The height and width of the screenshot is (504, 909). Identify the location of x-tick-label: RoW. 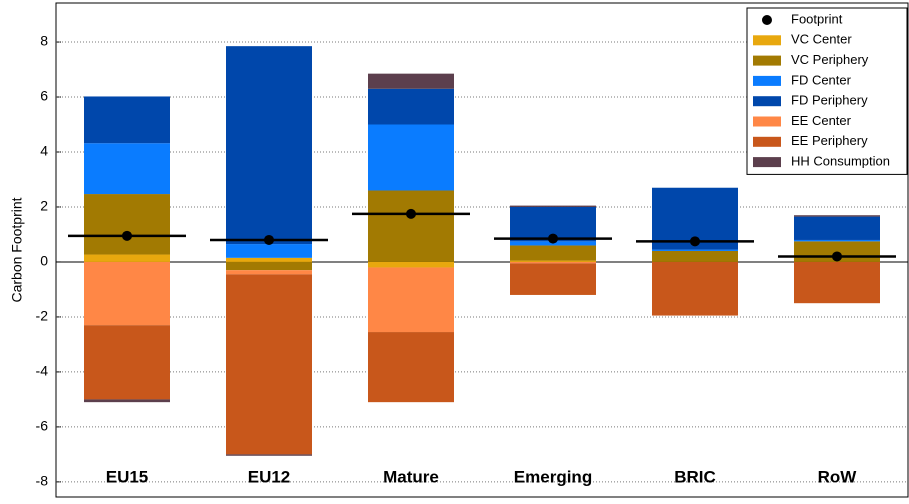
(838, 476).